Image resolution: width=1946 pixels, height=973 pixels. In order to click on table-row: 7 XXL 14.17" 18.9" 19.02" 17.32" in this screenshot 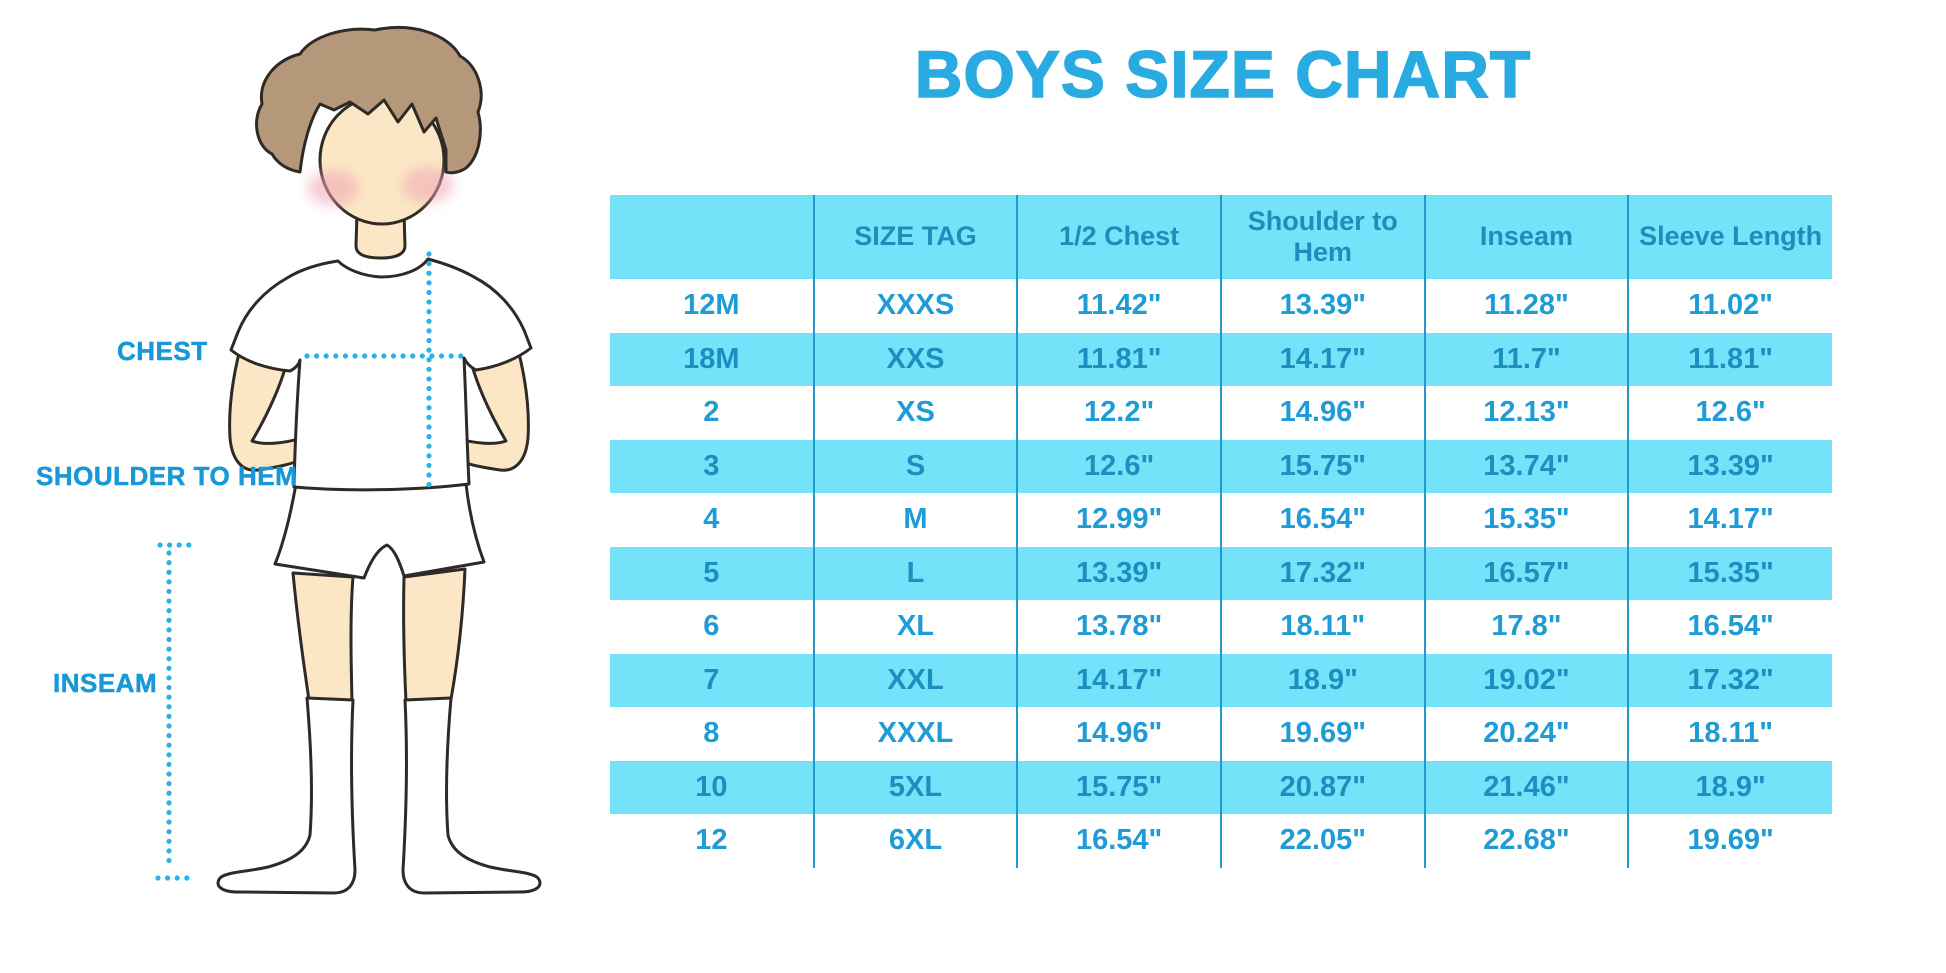, I will do `click(1221, 680)`.